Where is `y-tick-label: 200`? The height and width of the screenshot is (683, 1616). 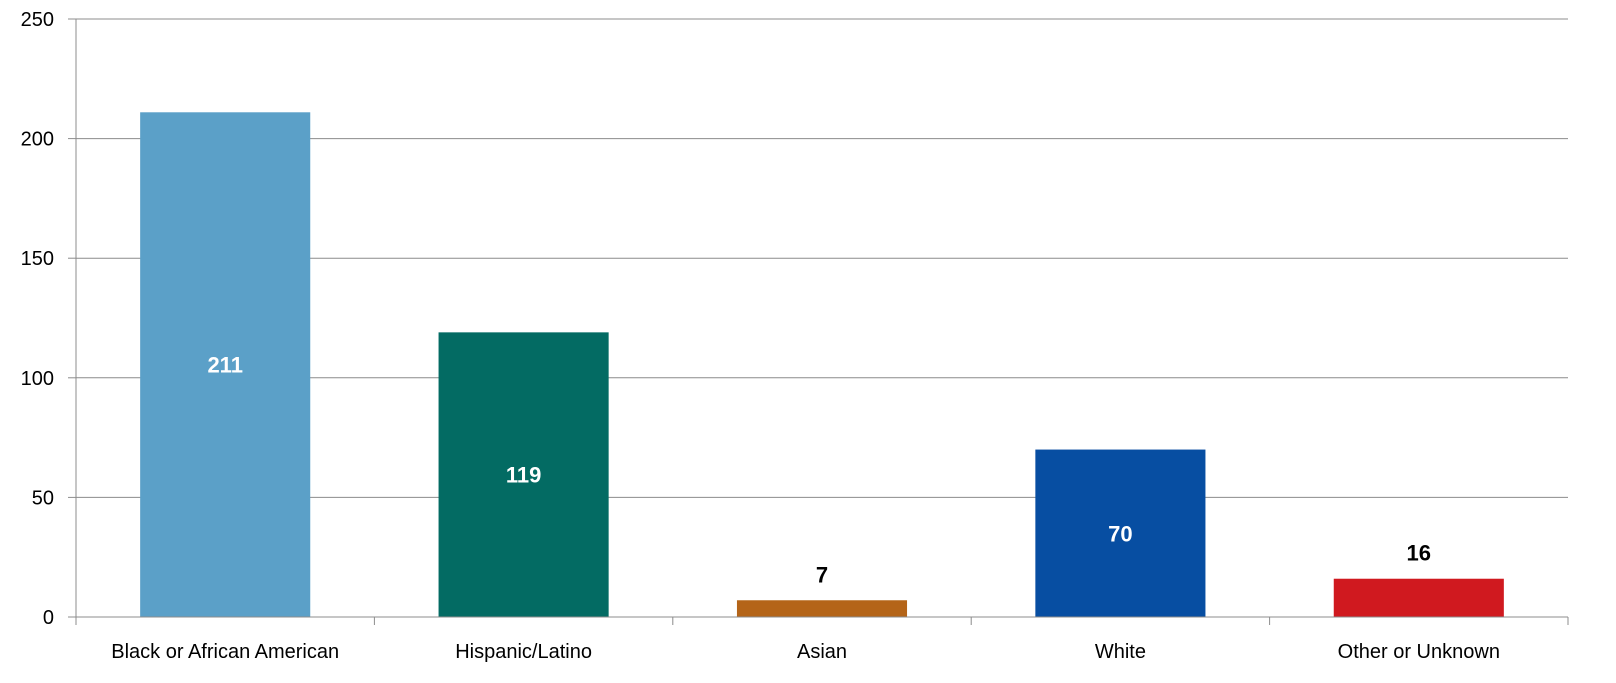 y-tick-label: 200 is located at coordinates (37, 140).